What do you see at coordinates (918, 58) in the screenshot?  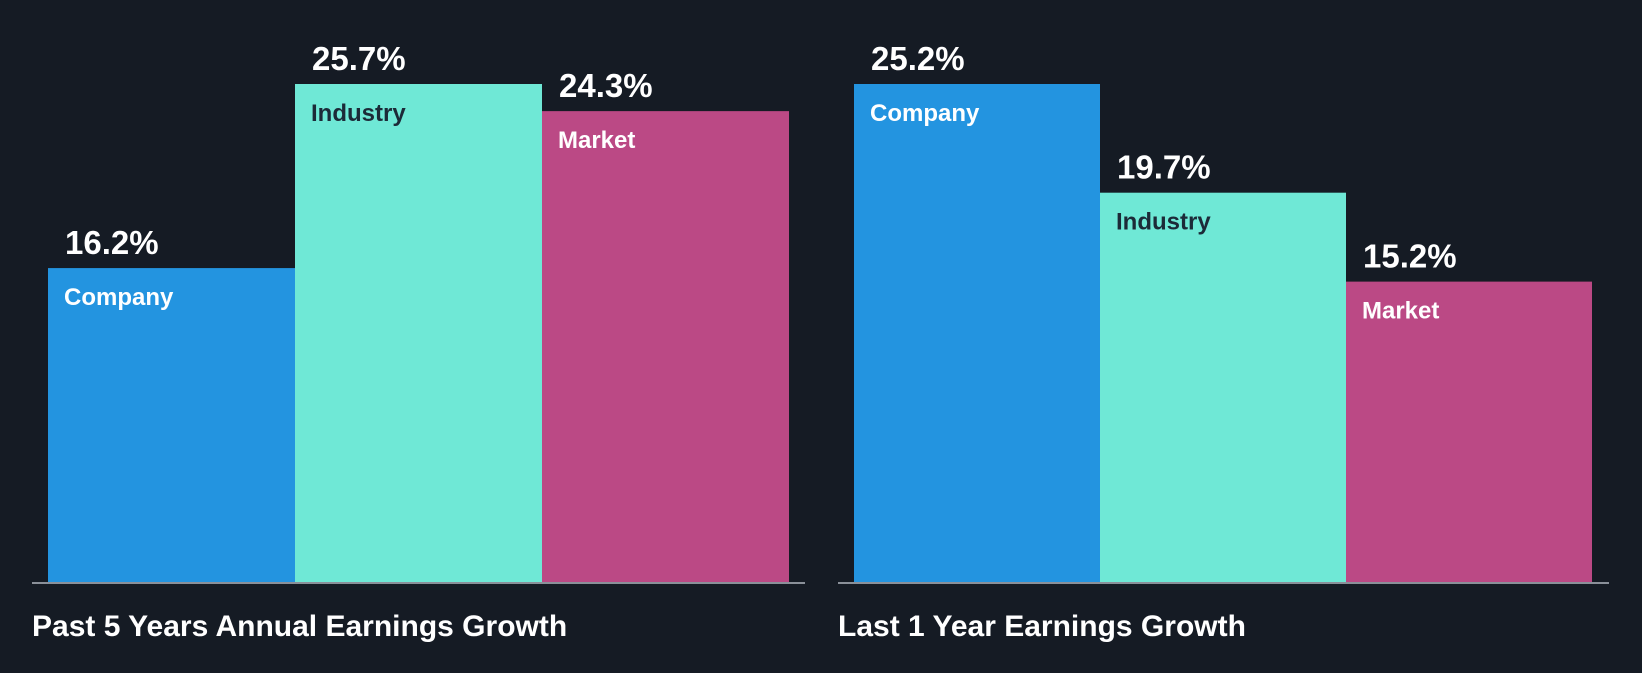 I see `value-label-company: 25.2%` at bounding box center [918, 58].